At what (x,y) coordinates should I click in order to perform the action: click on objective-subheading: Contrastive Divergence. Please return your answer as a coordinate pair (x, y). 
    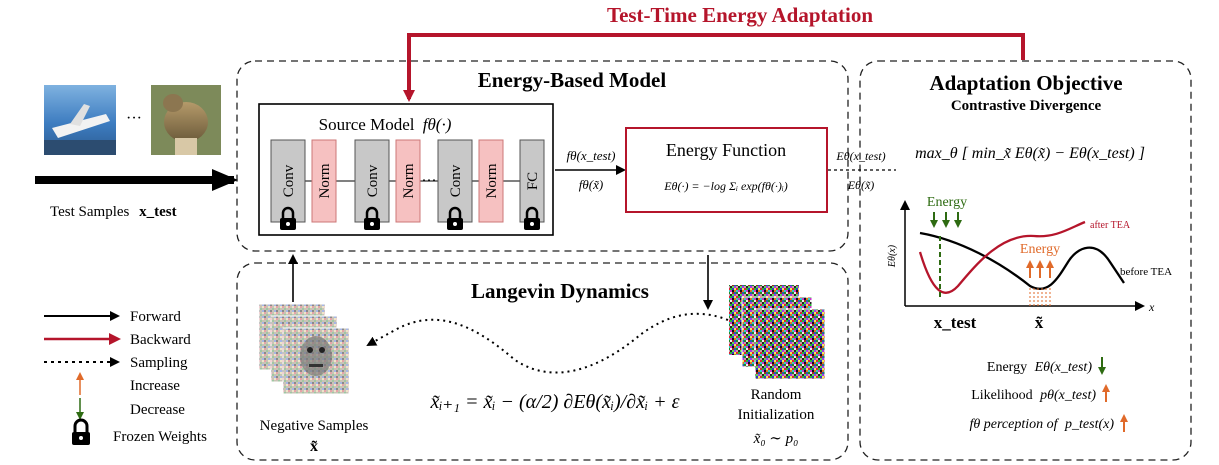
    Looking at the image, I should click on (1026, 106).